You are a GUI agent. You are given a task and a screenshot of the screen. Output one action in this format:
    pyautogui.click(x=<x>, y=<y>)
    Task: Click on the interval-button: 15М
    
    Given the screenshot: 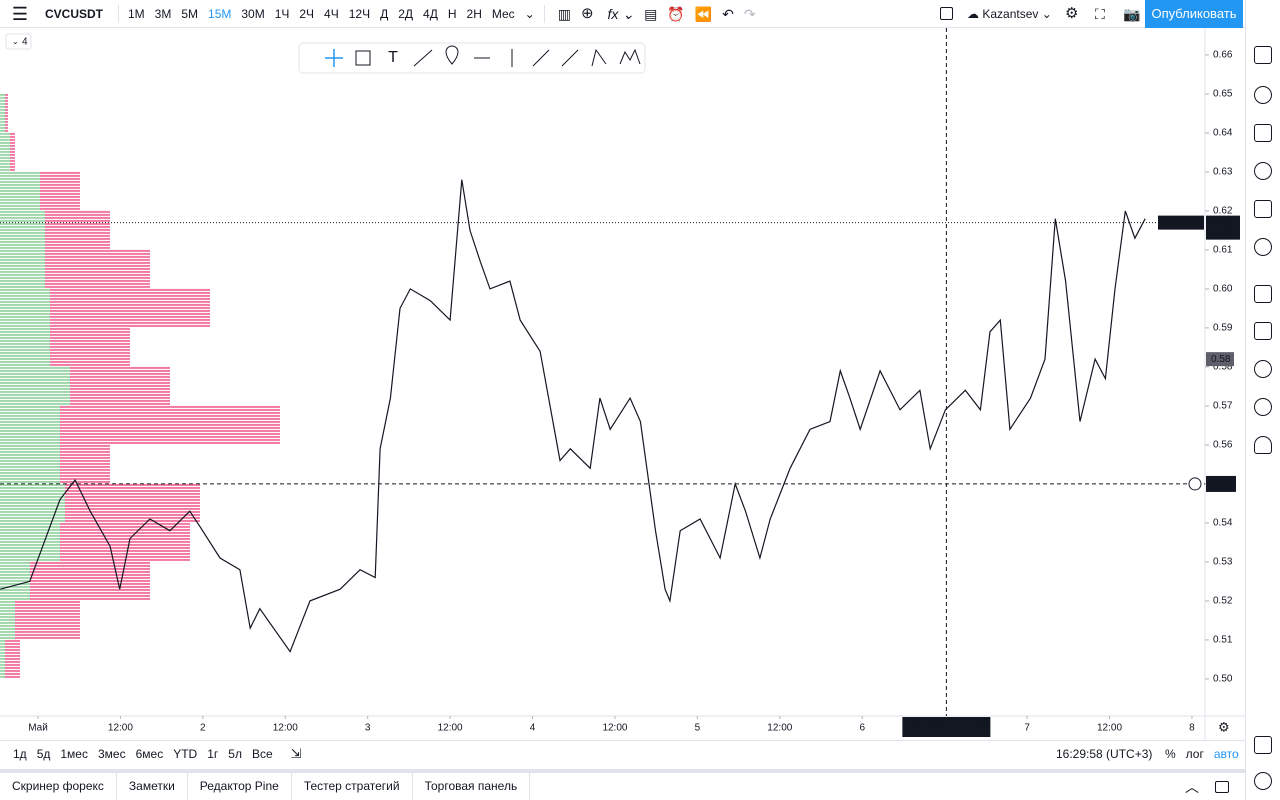 What is the action you would take?
    pyautogui.click(x=220, y=13)
    